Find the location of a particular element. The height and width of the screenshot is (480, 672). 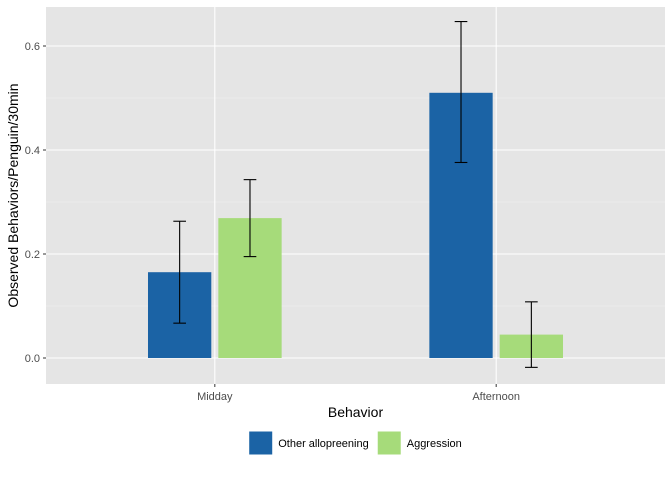

y-tick-label: 0.0 is located at coordinates (32, 359).